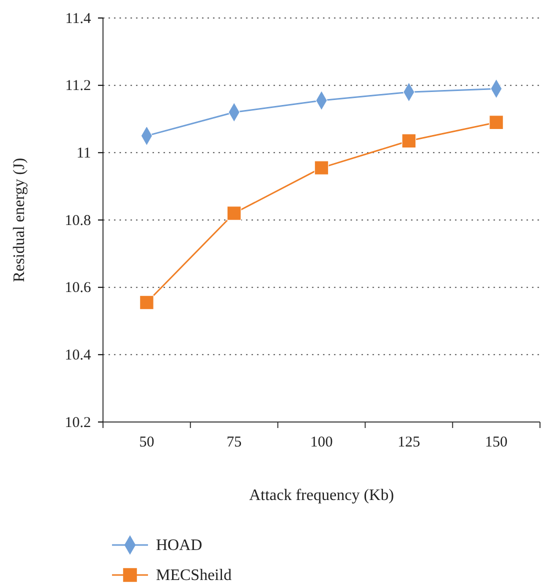 The image size is (542, 587). What do you see at coordinates (409, 442) in the screenshot?
I see `x-tick-label: 125` at bounding box center [409, 442].